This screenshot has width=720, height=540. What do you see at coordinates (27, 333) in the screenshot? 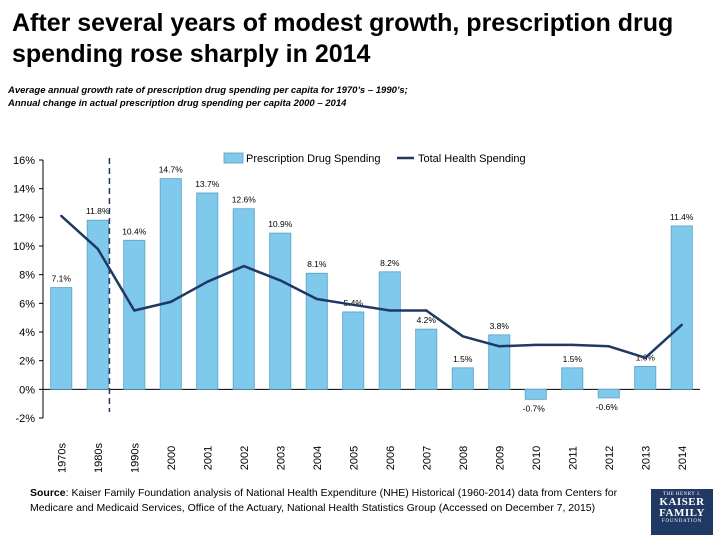
I see `y-tick-label: 4%` at bounding box center [27, 333].